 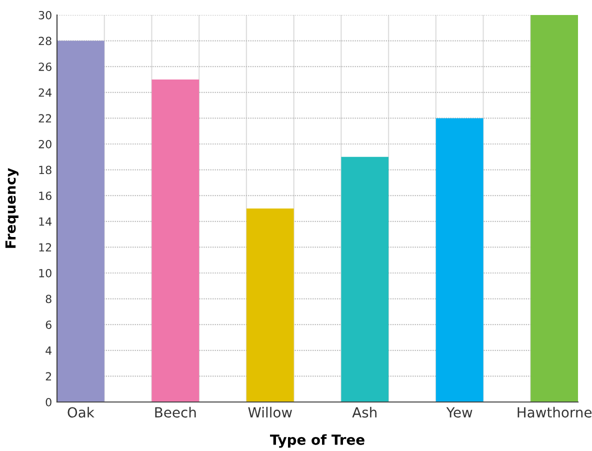 I want to click on x-tick-label: Beech, so click(x=175, y=412).